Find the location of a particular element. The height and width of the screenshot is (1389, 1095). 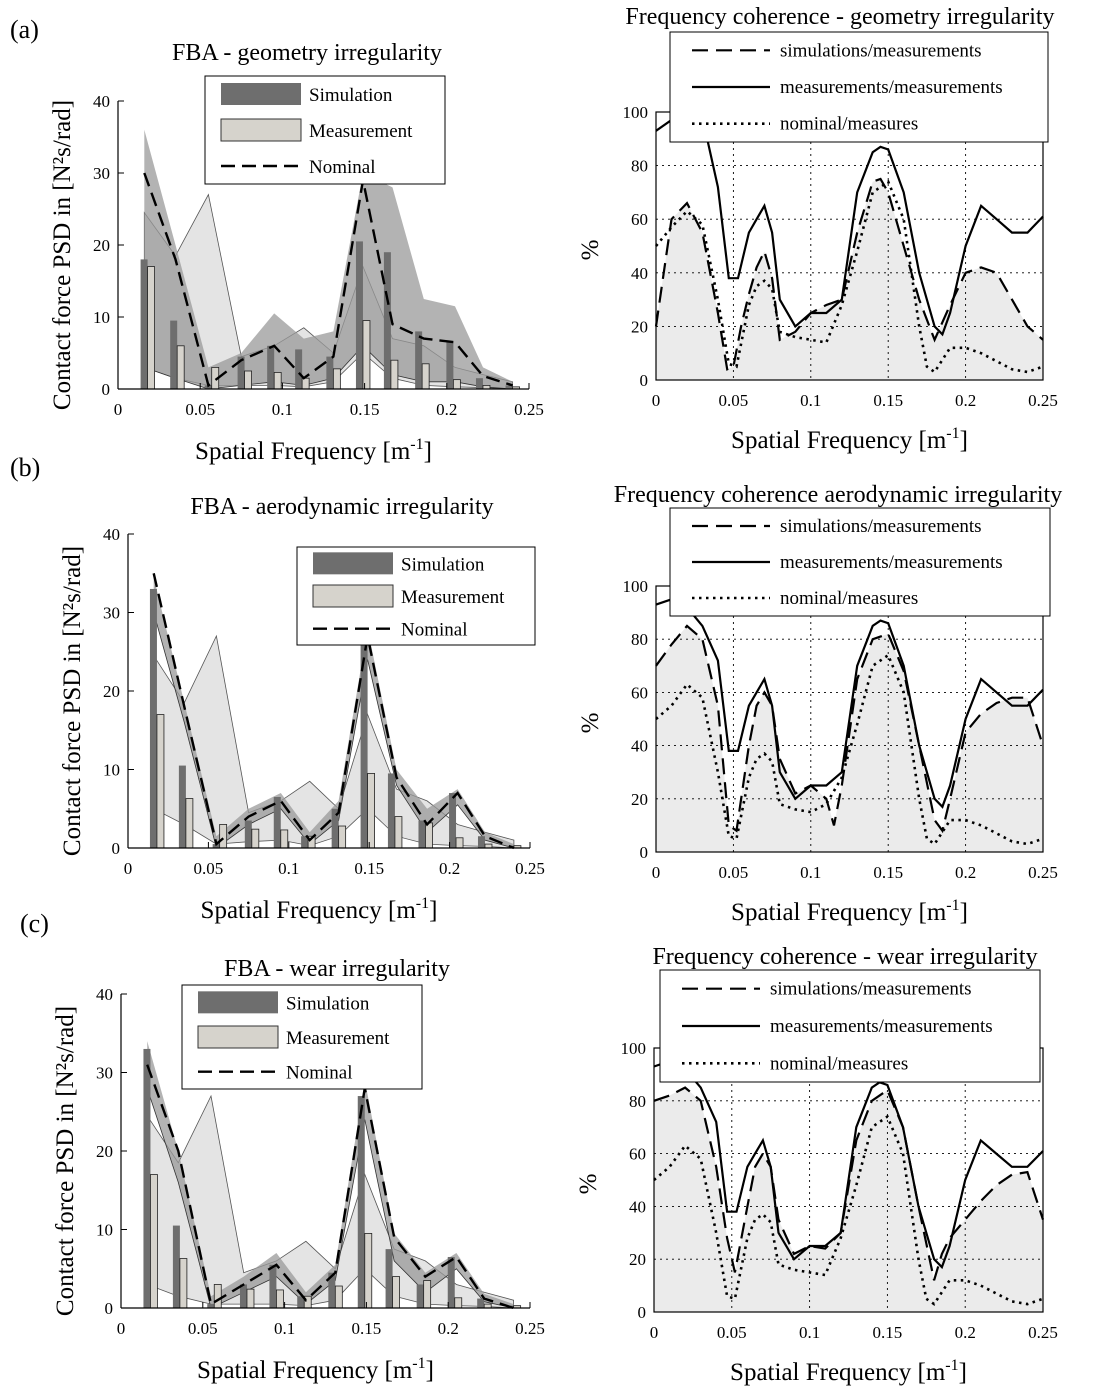

x-axis-label: Spatial Frequency [m-1] is located at coordinates (319, 909).